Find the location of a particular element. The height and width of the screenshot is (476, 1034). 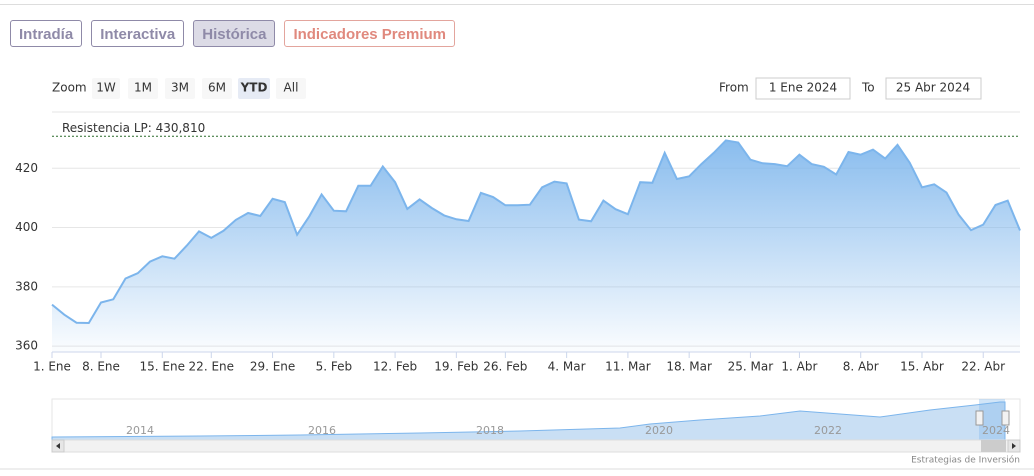

to-value: 25 Abr 2024 is located at coordinates (933, 88).